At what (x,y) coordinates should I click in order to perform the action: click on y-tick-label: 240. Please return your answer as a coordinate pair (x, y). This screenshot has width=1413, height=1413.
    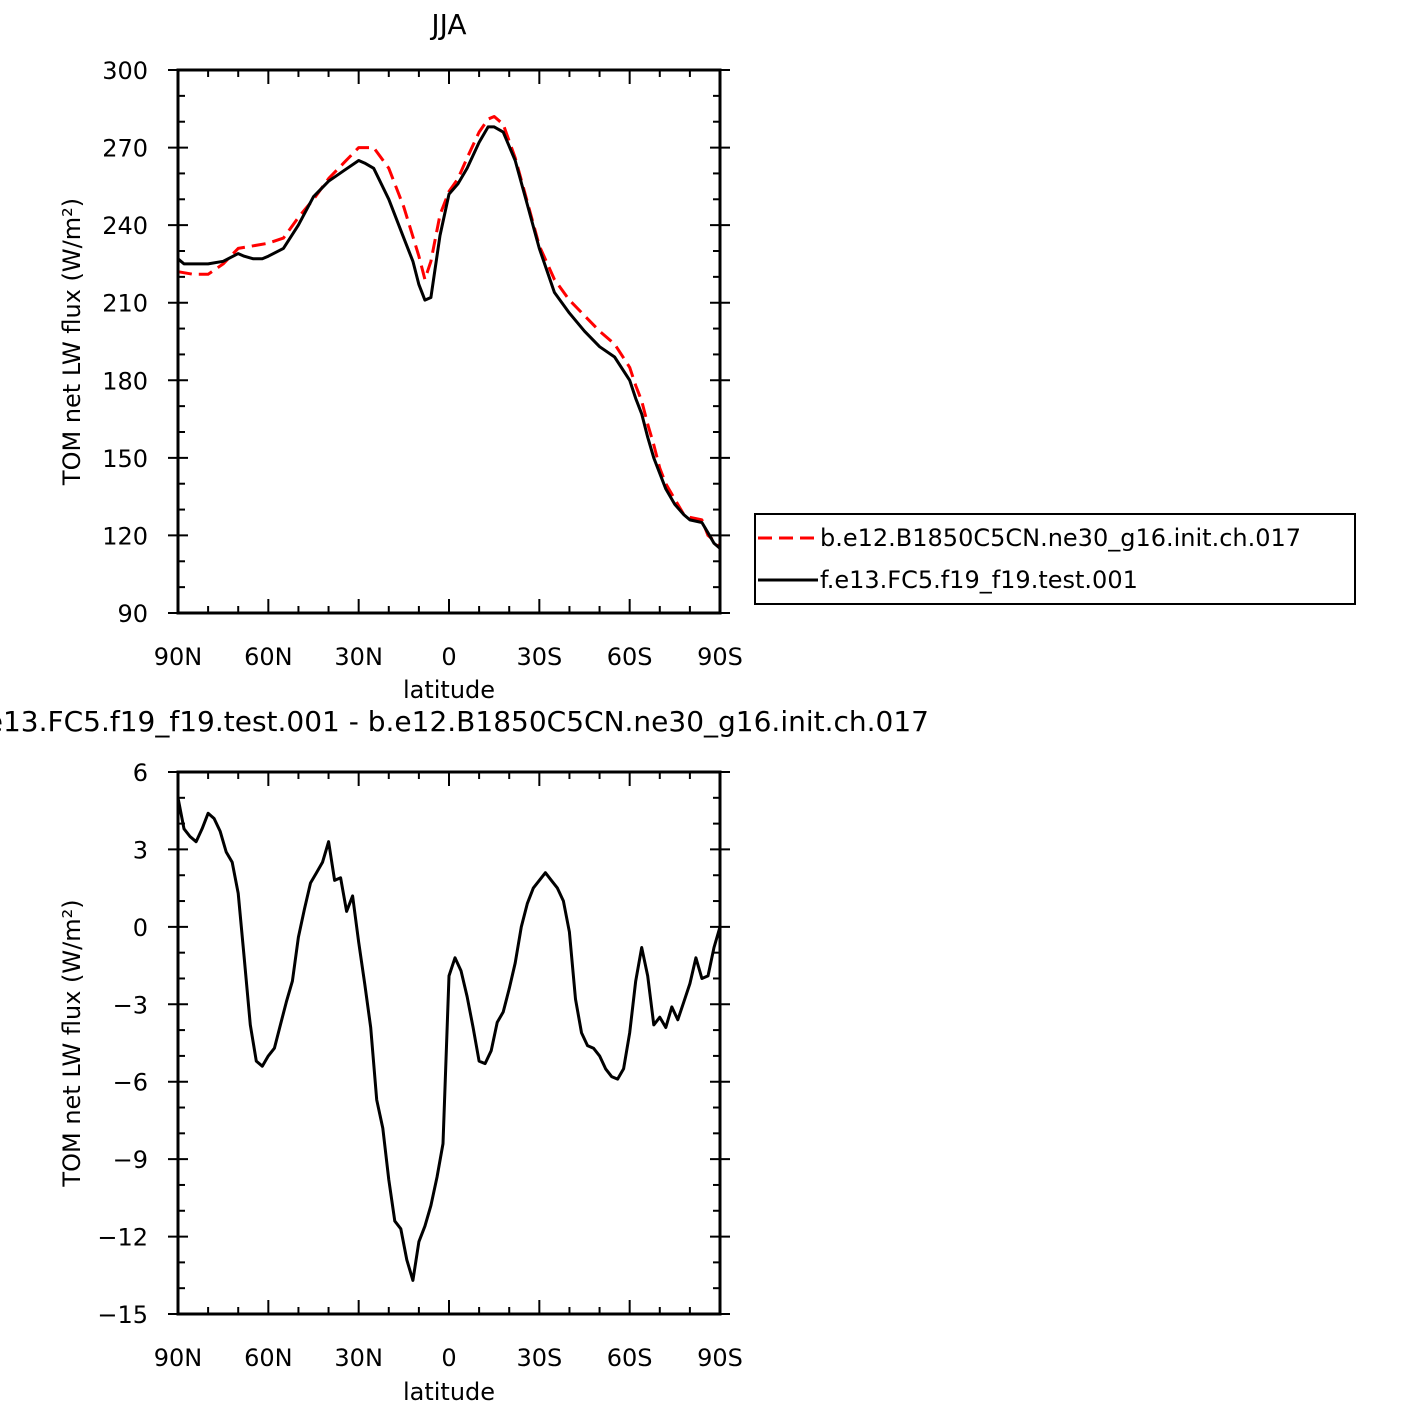
    Looking at the image, I should click on (125, 226).